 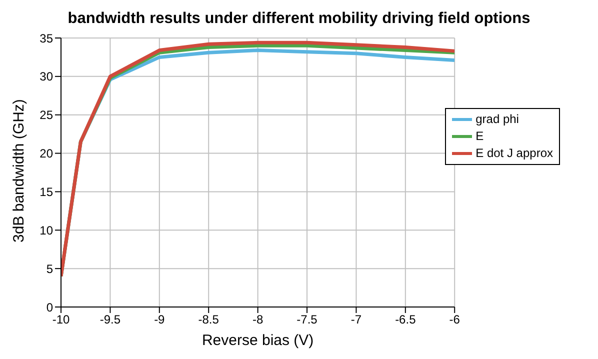 I want to click on x-tick-label: -8, so click(x=258, y=319).